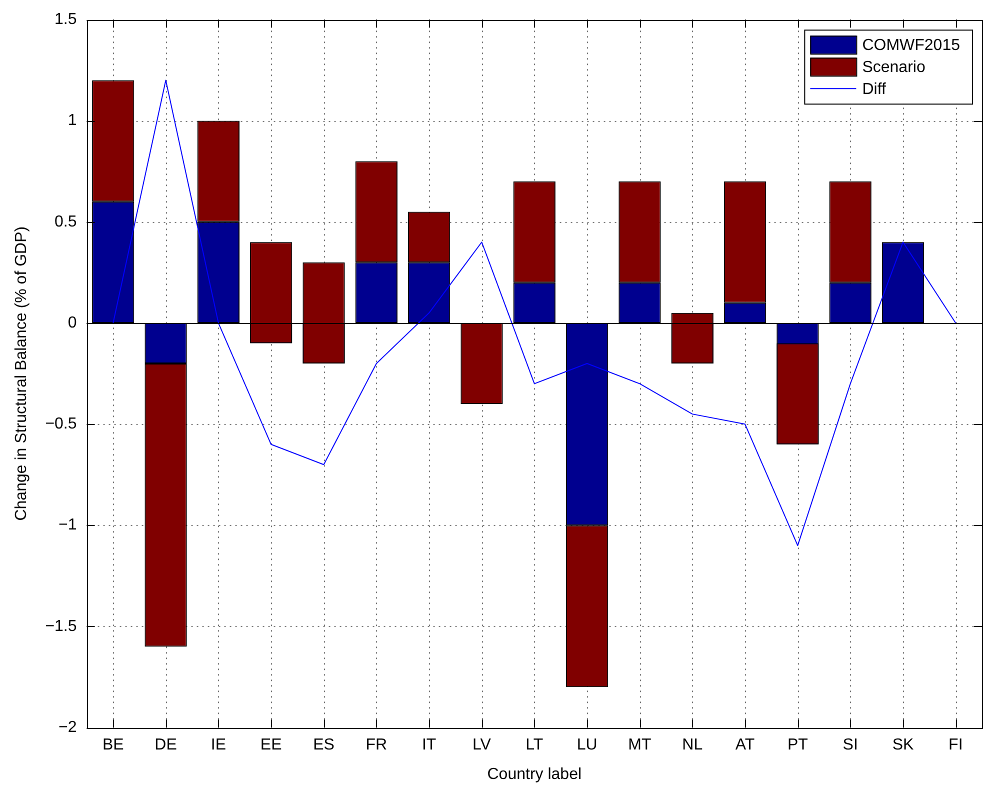 Image resolution: width=990 pixels, height=790 pixels. I want to click on x-tick-label: PT, so click(797, 745).